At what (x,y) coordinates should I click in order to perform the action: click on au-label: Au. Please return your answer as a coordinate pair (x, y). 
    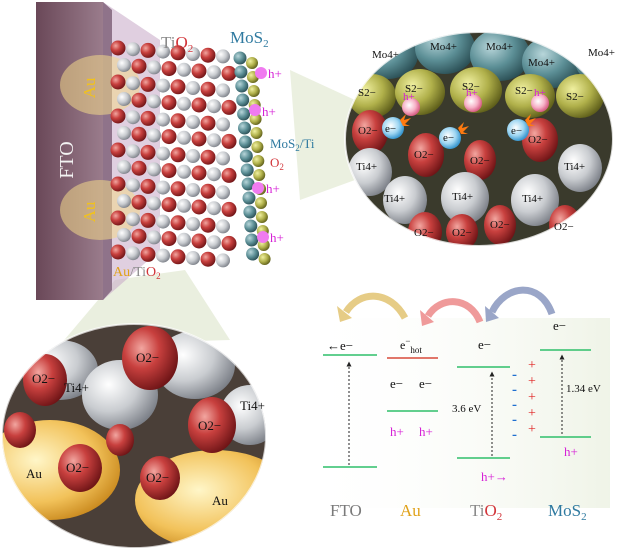
    Looking at the image, I should click on (220, 500).